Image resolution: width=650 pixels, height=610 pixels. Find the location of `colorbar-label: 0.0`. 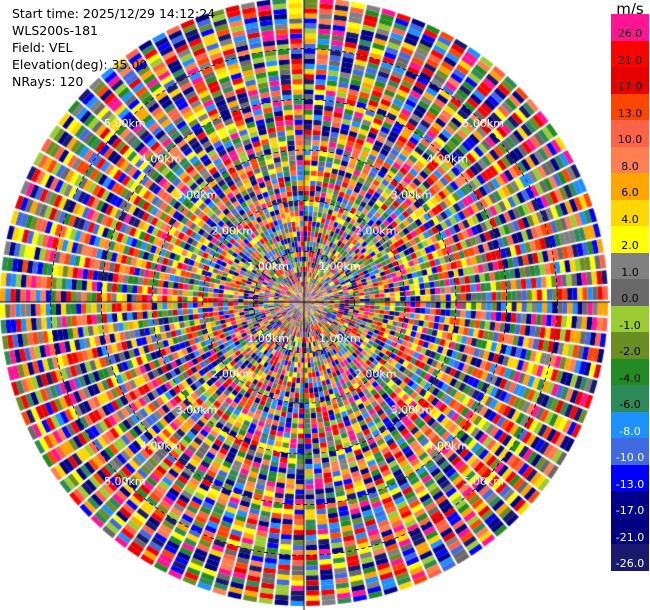

colorbar-label: 0.0 is located at coordinates (630, 298).